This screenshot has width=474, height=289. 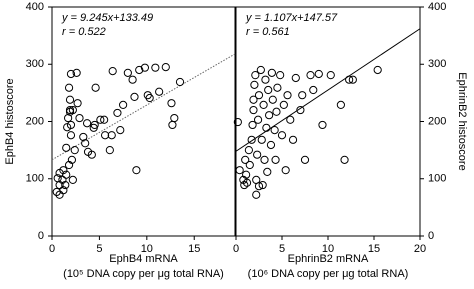 What do you see at coordinates (143, 107) in the screenshot?
I see `fit-line` at bounding box center [143, 107].